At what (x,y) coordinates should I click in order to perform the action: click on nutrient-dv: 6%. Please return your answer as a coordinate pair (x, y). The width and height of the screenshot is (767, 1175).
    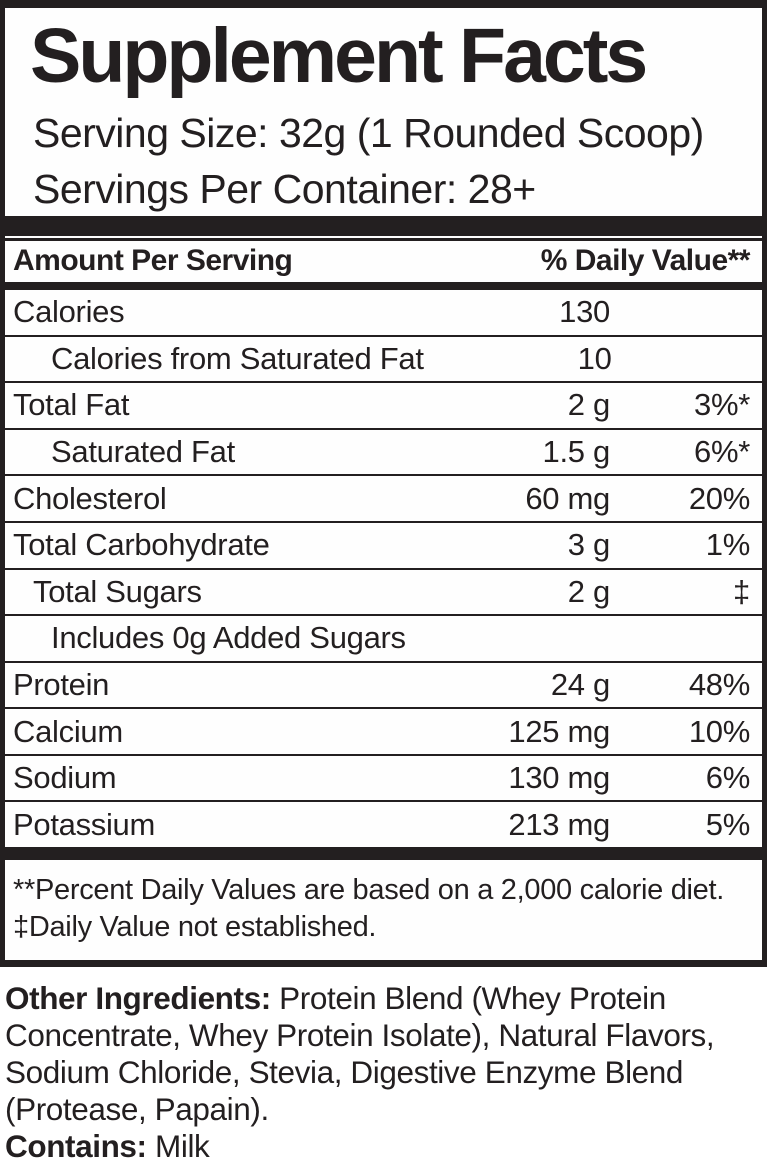
    Looking at the image, I should click on (728, 778).